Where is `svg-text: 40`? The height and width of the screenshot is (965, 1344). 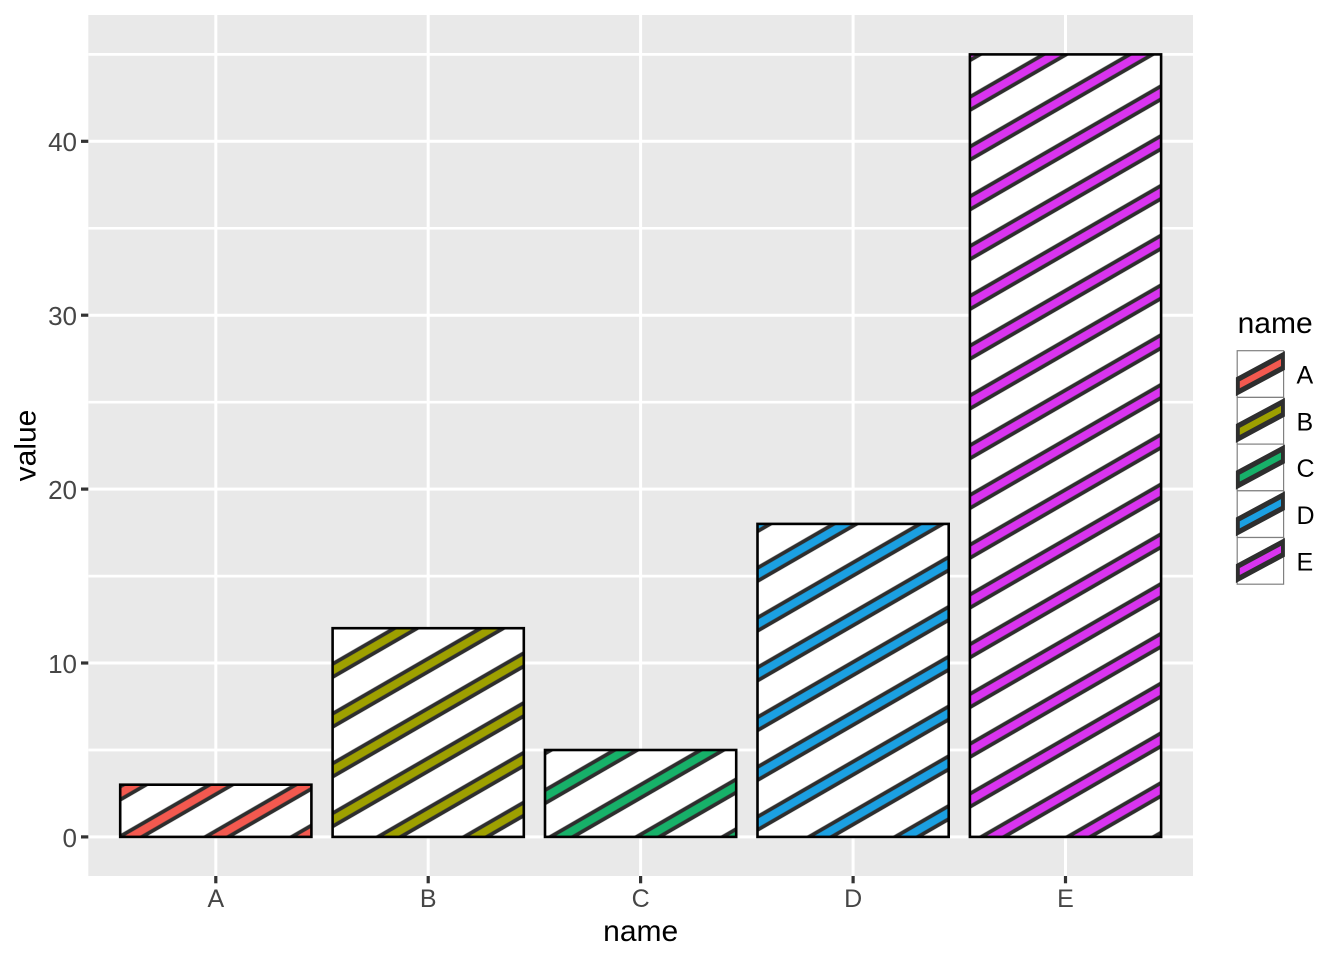
svg-text: 40 is located at coordinates (62, 142).